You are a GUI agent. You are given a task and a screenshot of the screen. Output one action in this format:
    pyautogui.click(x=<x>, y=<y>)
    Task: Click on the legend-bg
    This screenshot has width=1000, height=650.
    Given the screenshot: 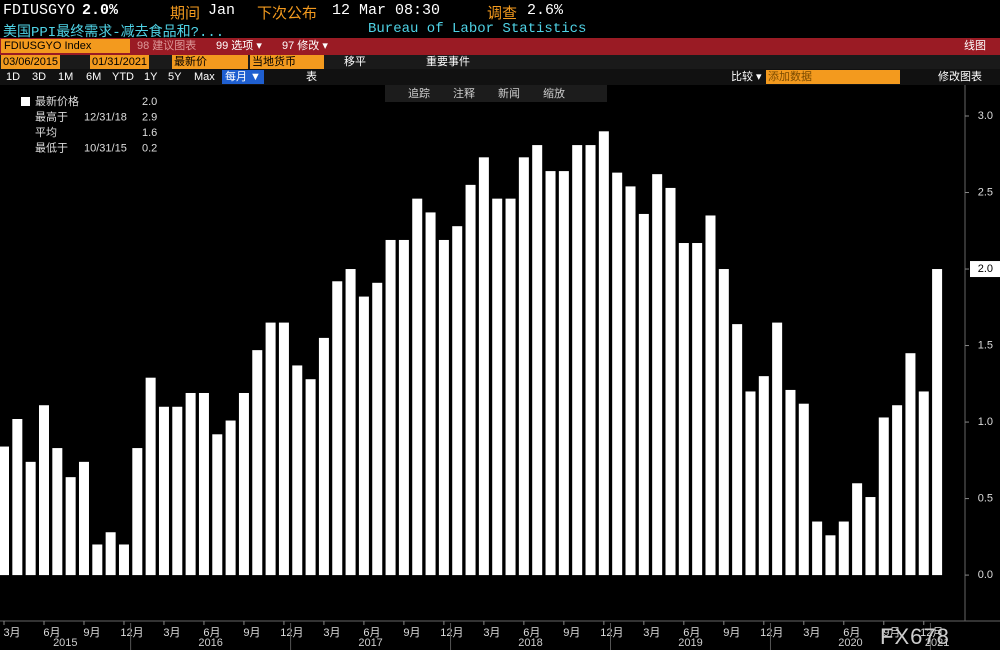 What is the action you would take?
    pyautogui.click(x=84, y=124)
    